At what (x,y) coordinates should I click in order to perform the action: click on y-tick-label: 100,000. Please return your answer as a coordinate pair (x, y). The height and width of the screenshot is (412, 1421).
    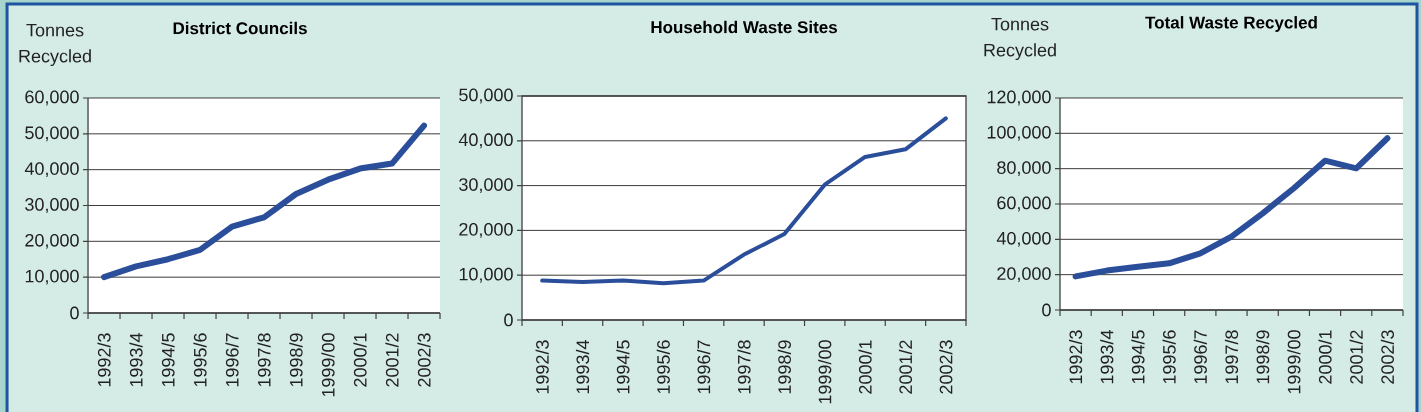
    Looking at the image, I should click on (1019, 133).